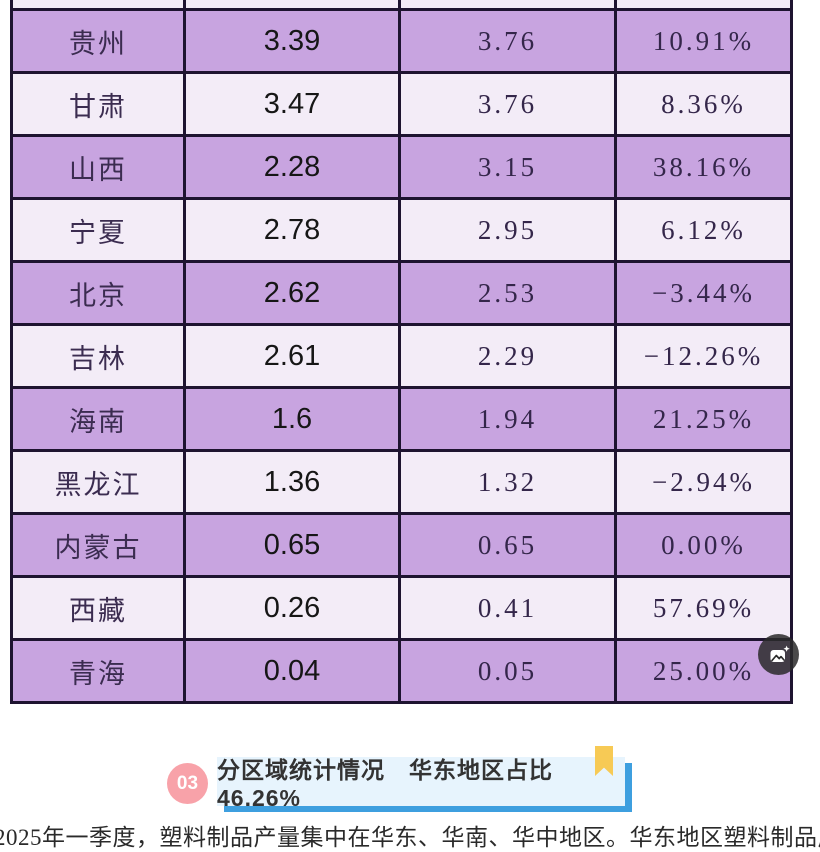 The image size is (820, 852). Describe the element at coordinates (98, 230) in the screenshot. I see `region-cell: 宁夏` at that location.